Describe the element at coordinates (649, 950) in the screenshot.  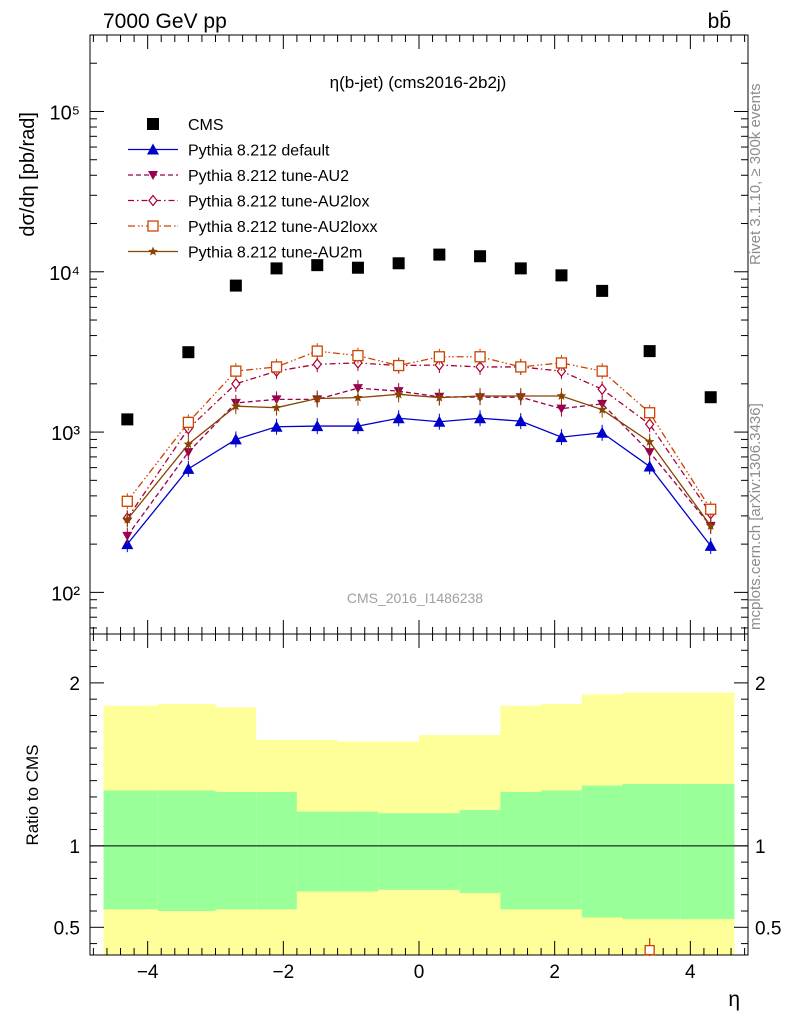
I see `ratio-point` at that location.